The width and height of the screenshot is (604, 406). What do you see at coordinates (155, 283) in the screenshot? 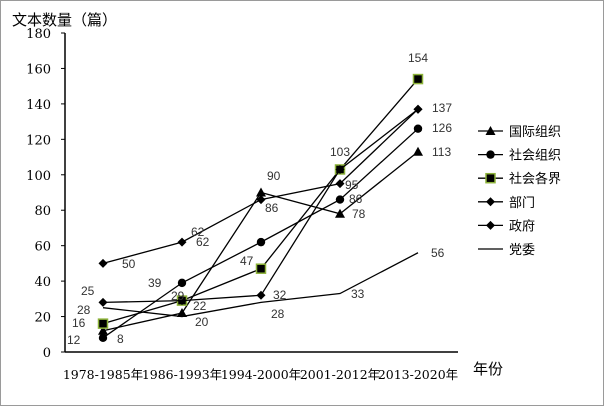
I see `data-label: 39` at bounding box center [155, 283].